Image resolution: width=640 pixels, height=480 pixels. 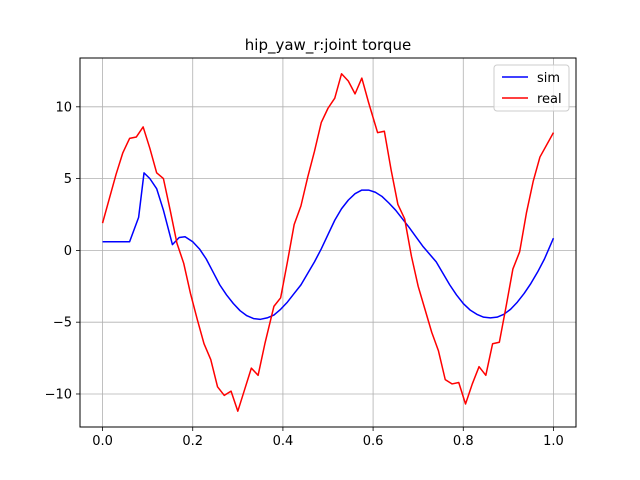 What do you see at coordinates (102, 441) in the screenshot?
I see `x-tick-label: 0.0` at bounding box center [102, 441].